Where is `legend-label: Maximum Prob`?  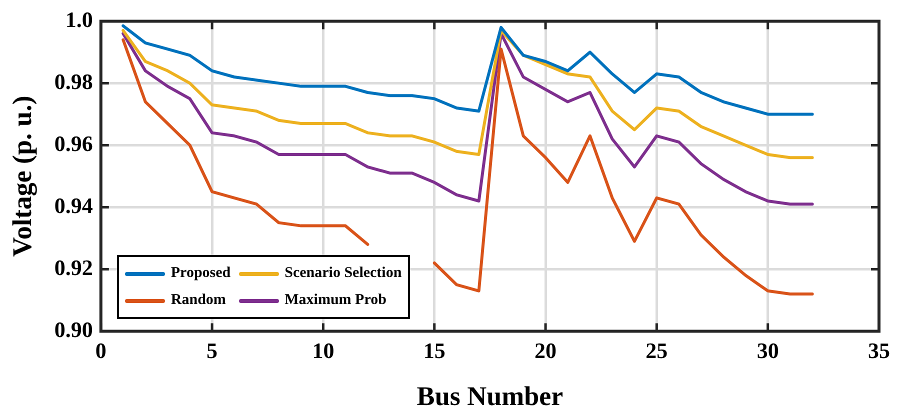
legend-label: Maximum Prob is located at coordinates (335, 301).